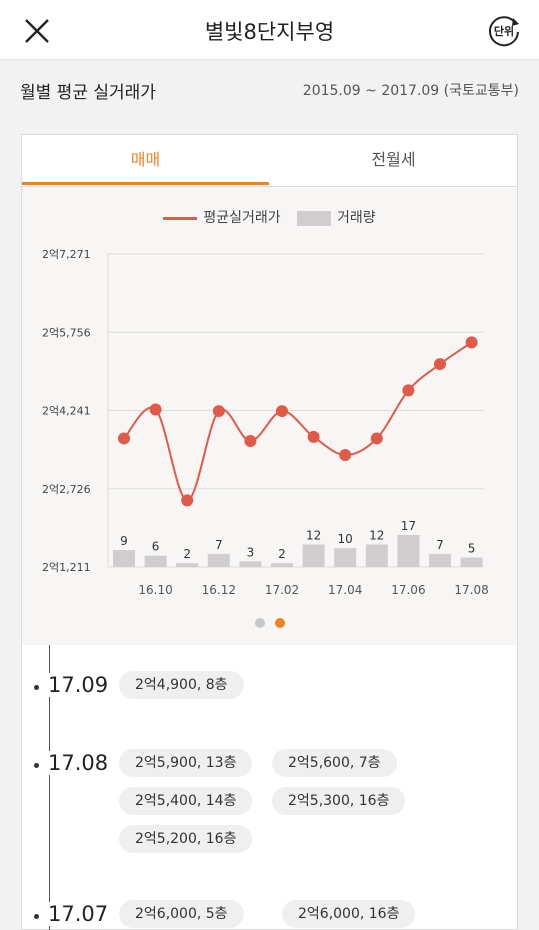 The image size is (539, 930). I want to click on top-bar: 별빛8단지부영 단위, so click(269, 30).